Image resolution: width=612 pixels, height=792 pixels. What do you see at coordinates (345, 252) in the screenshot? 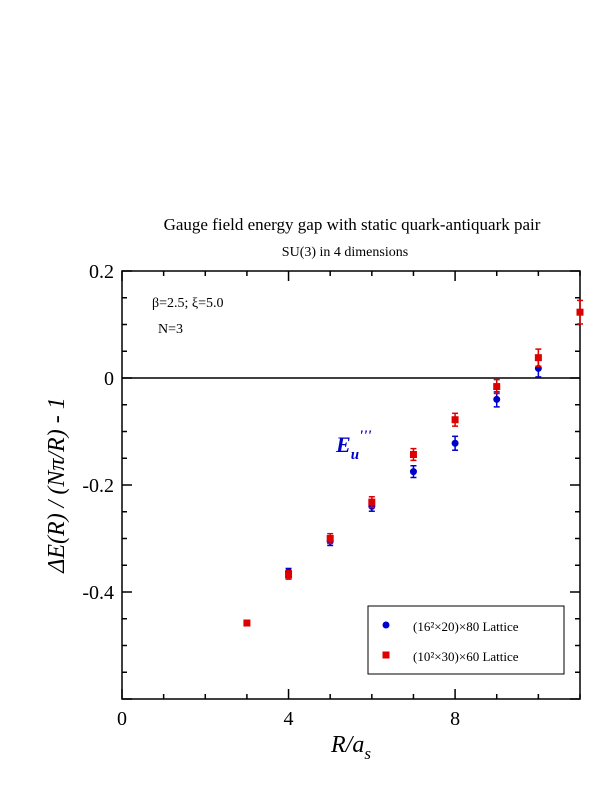
I see `chart-subtitle: SU(3) in 4 dimensions` at bounding box center [345, 252].